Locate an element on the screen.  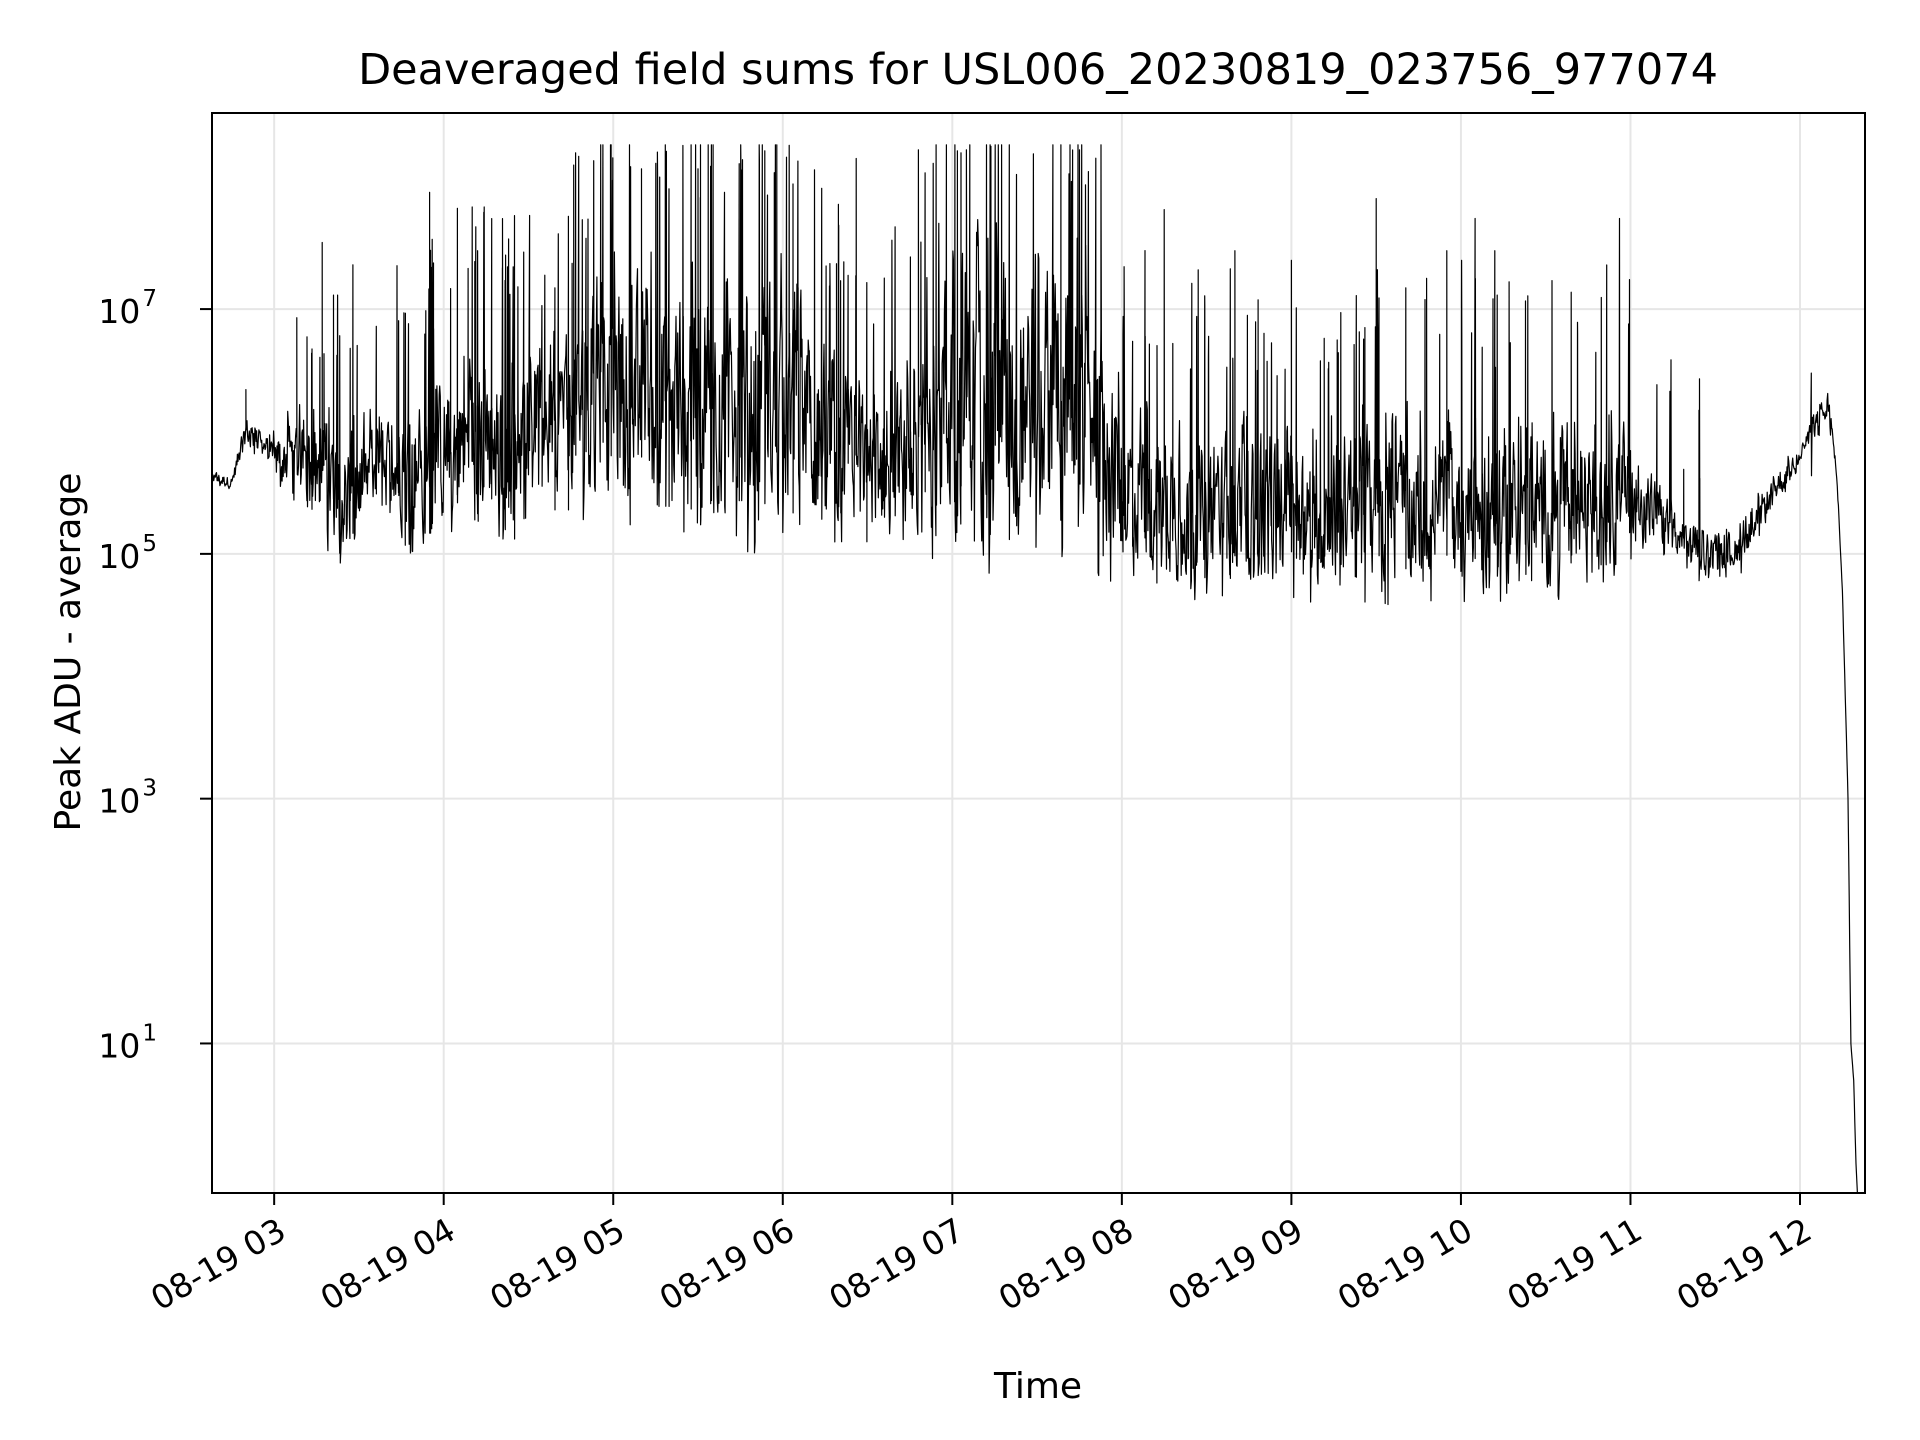
y-axis-label: Peak ADU - average is located at coordinates (68, 652).